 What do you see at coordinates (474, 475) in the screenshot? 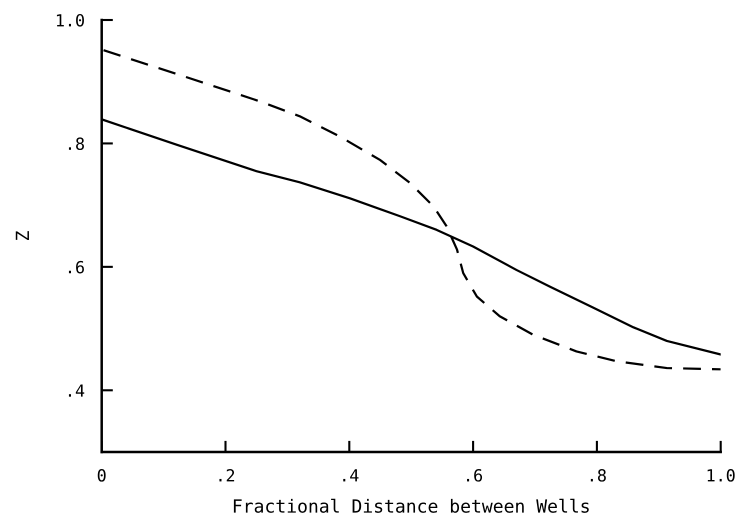
I see `x-tick-label: .6` at bounding box center [474, 475].